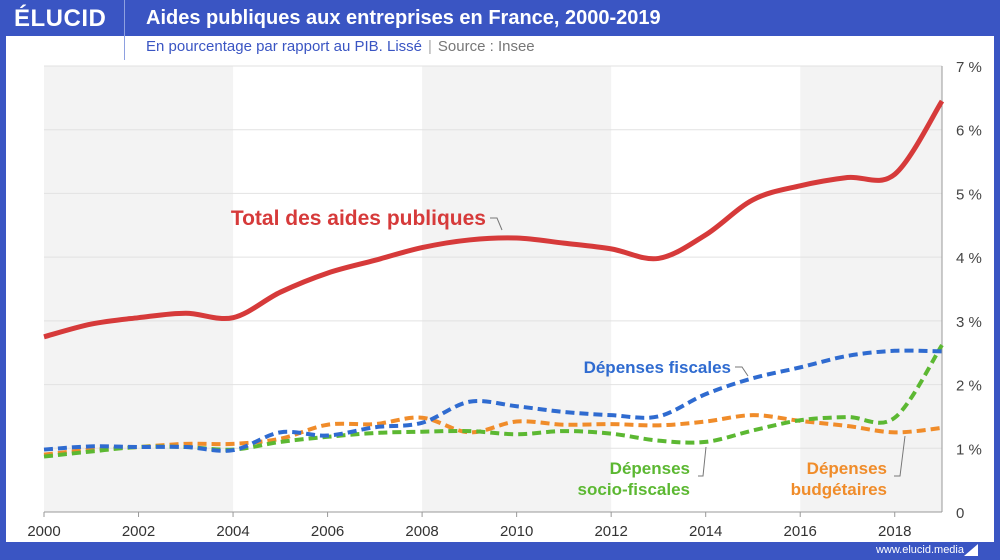 Image resolution: width=1000 pixels, height=560 pixels. I want to click on y-tick-label: 1 %, so click(969, 449).